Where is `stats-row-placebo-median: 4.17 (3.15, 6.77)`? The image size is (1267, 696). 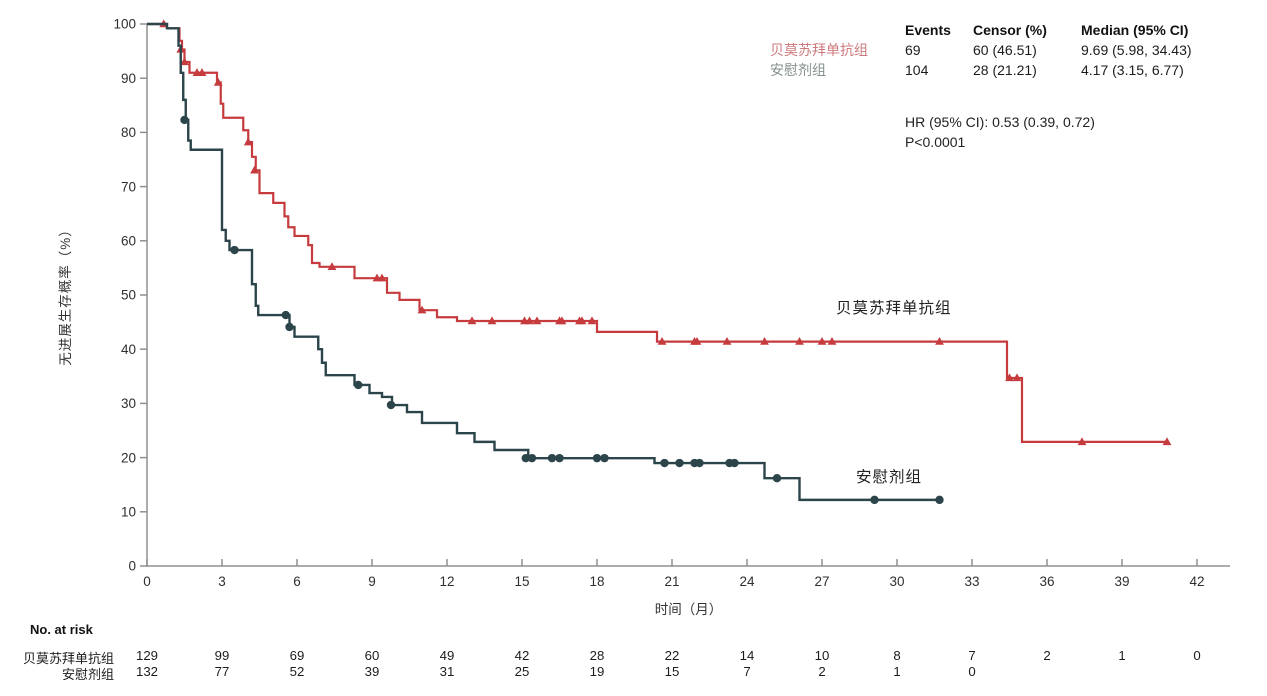 stats-row-placebo-median: 4.17 (3.15, 6.77) is located at coordinates (1132, 70).